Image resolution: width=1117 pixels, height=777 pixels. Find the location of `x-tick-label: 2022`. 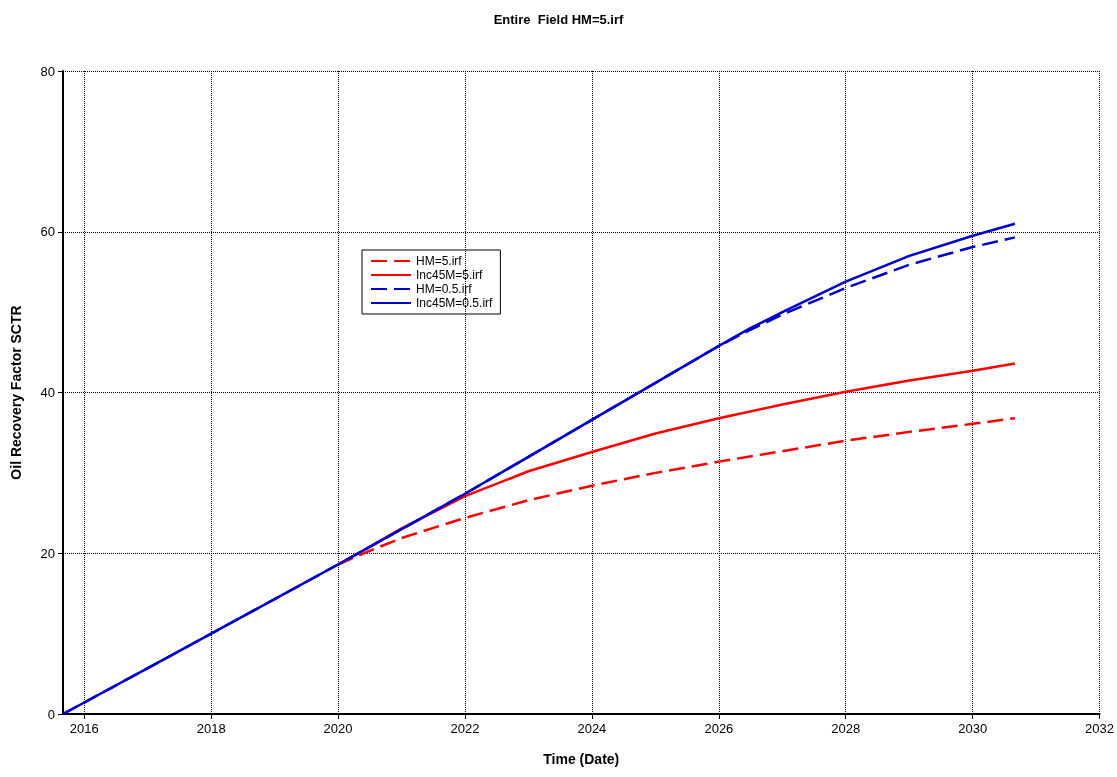

x-tick-label: 2022 is located at coordinates (465, 728).